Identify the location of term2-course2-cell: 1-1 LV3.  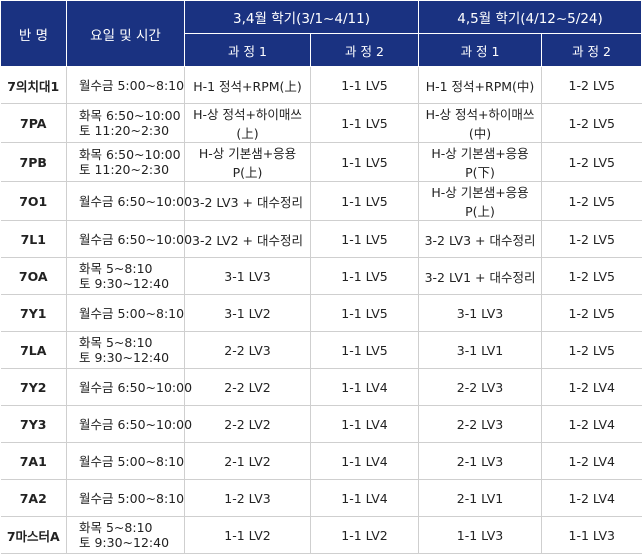
(591, 535).